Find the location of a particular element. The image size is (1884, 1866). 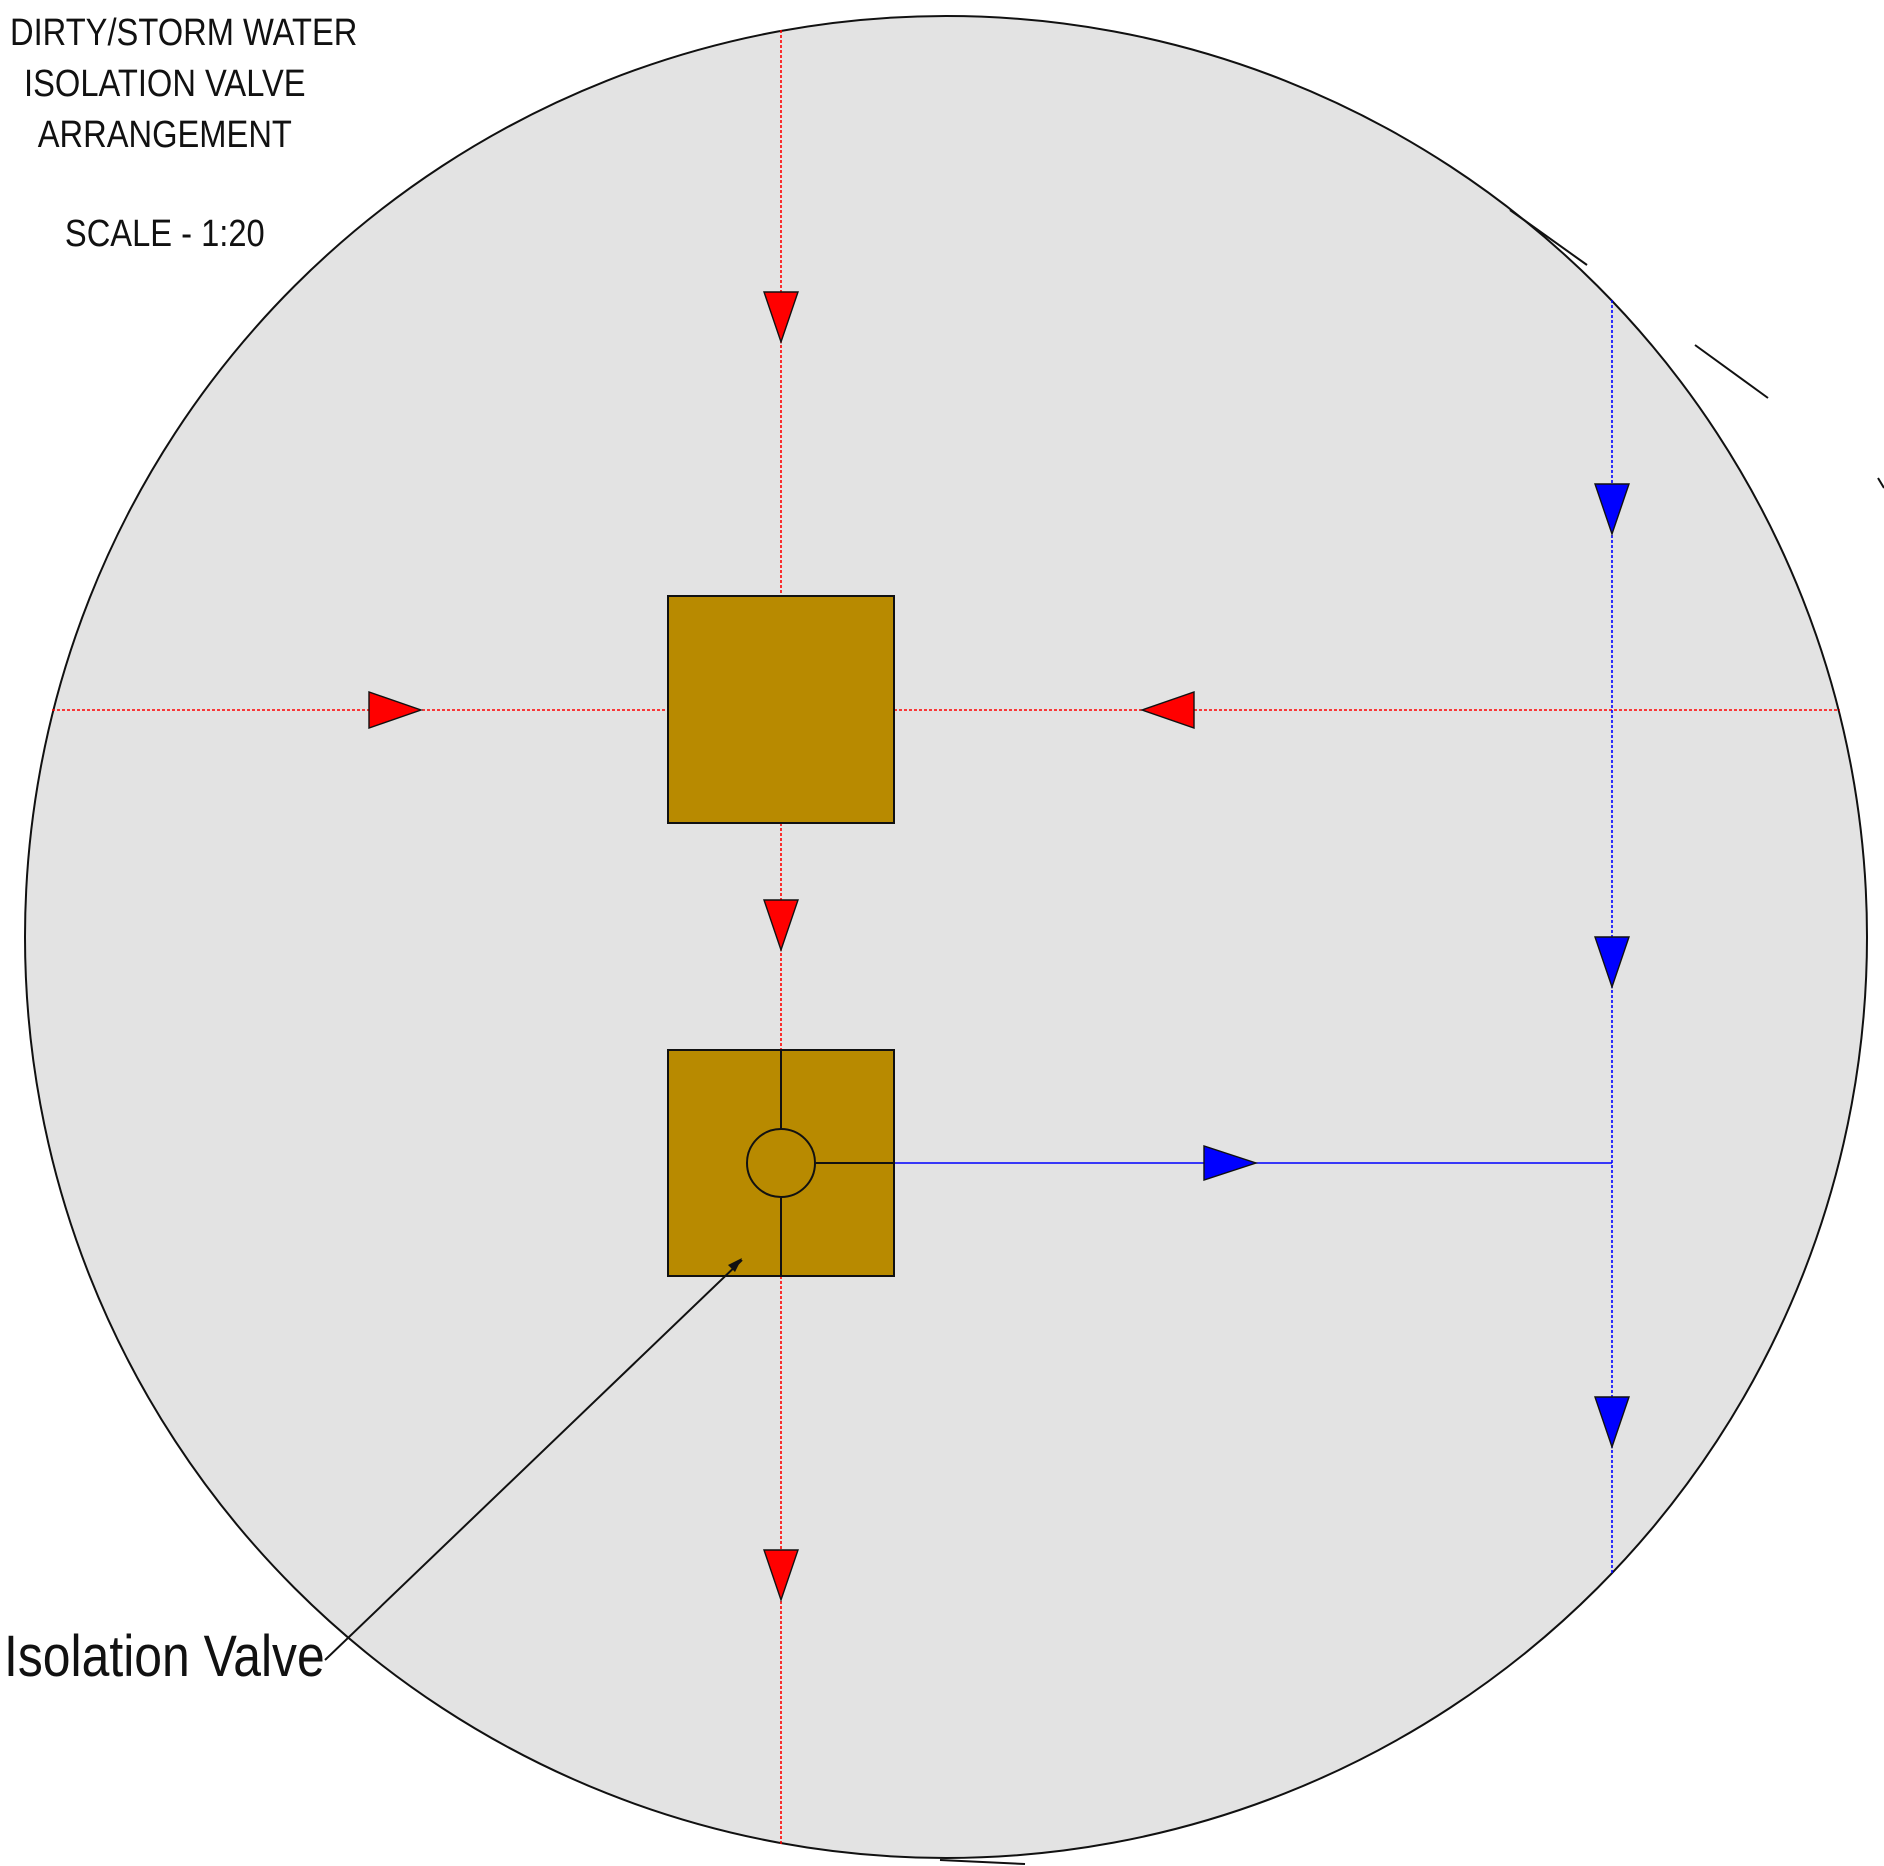

arrow-down-south-outlet is located at coordinates (781, 1576).